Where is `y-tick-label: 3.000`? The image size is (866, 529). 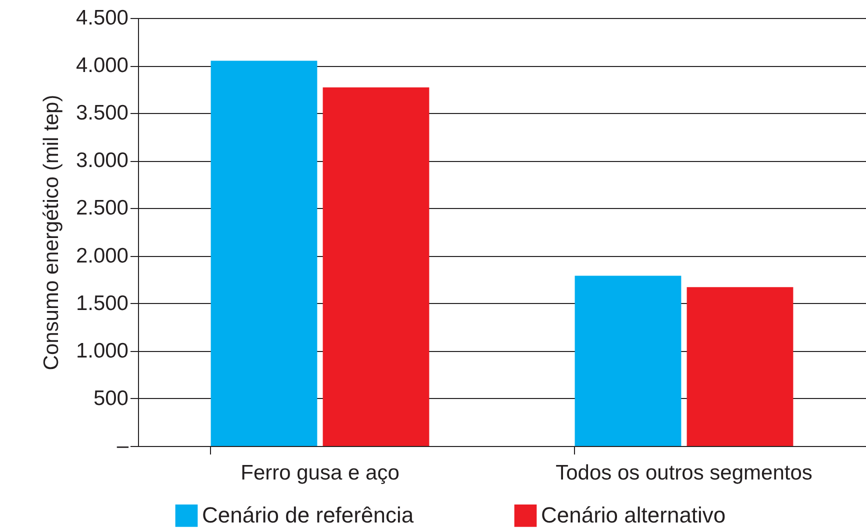
y-tick-label: 3.000 is located at coordinates (102, 160).